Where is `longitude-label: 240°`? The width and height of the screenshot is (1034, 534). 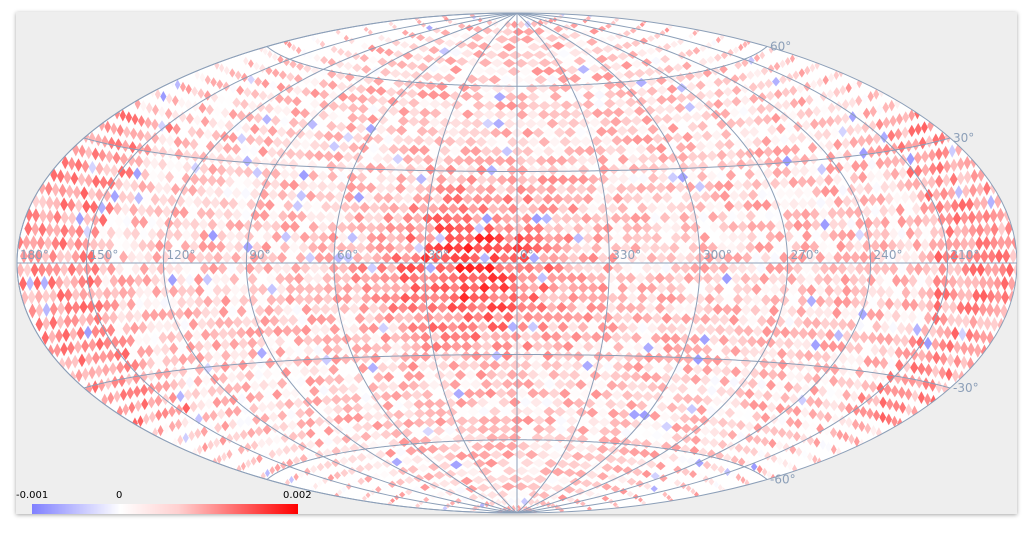 longitude-label: 240° is located at coordinates (888, 255).